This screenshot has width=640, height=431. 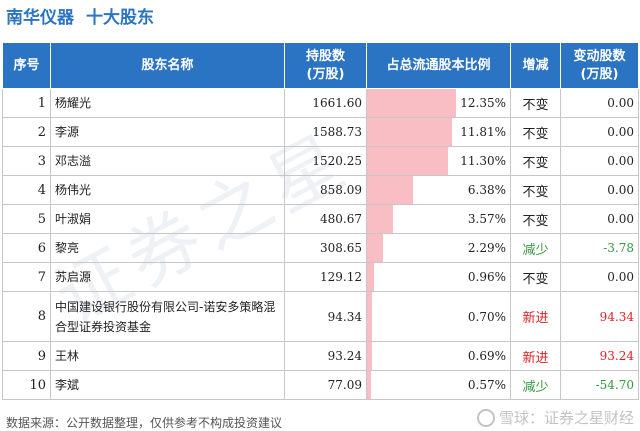 What do you see at coordinates (167, 219) in the screenshot?
I see `shareholder-name: 叶淑娟` at bounding box center [167, 219].